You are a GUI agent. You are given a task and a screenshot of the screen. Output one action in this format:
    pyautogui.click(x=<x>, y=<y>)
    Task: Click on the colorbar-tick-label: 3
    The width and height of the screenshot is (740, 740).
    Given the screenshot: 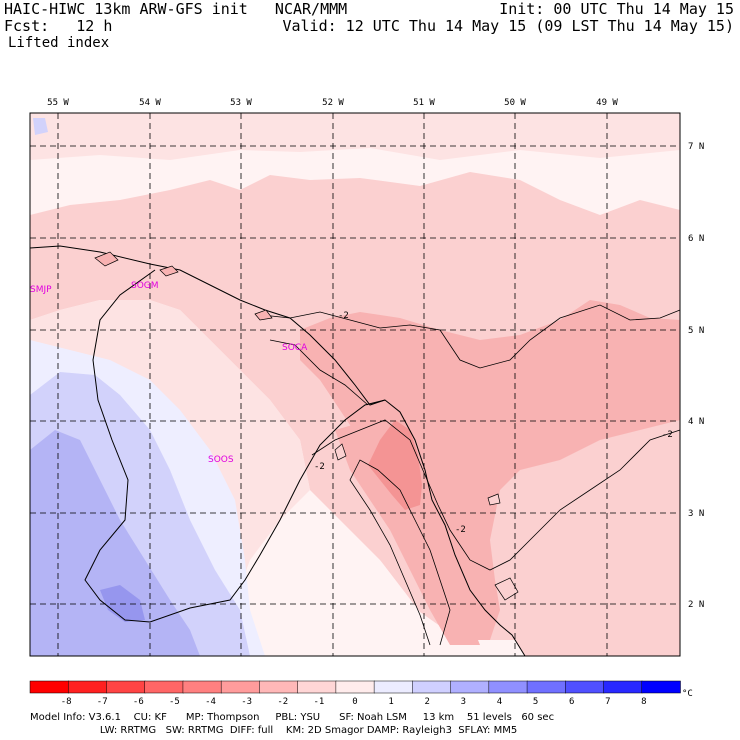 What is the action you would take?
    pyautogui.click(x=463, y=702)
    